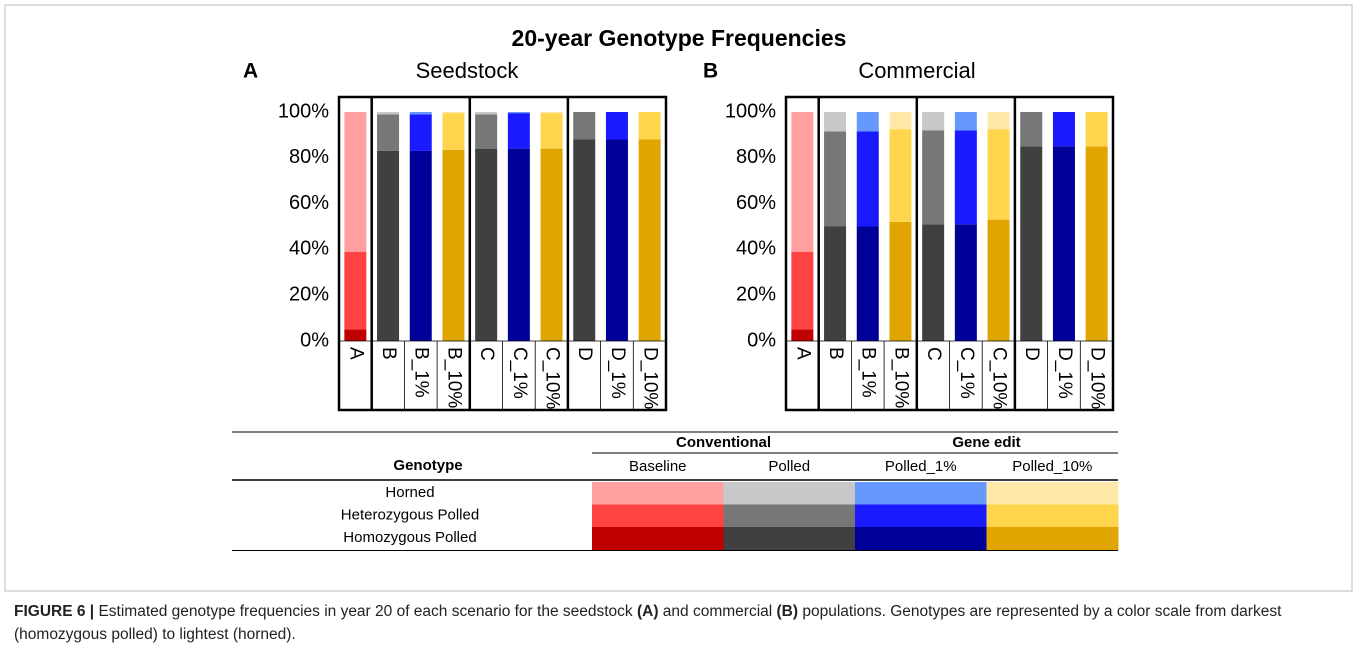  I want to click on table-column-header: Polled, so click(789, 466).